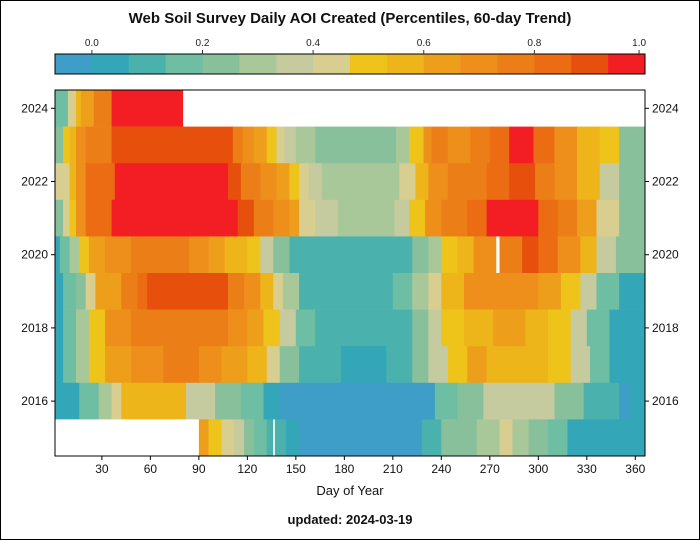 The height and width of the screenshot is (540, 700). I want to click on colorbar-tick-label: 1.0, so click(639, 43).